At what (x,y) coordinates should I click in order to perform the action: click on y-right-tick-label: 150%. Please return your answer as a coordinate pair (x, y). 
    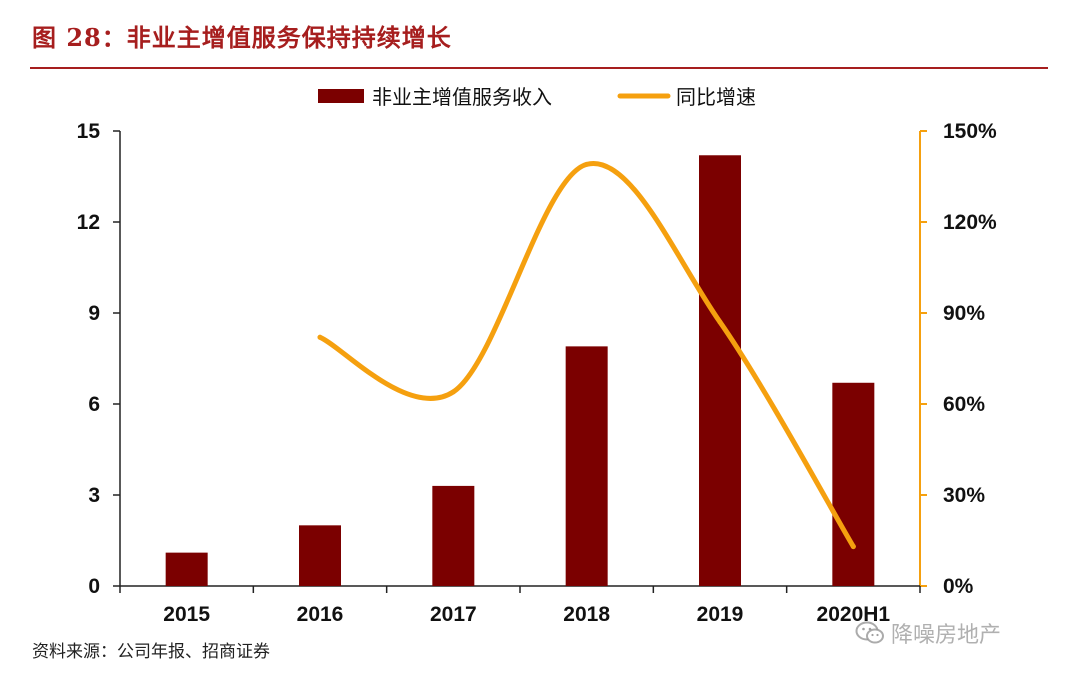
    Looking at the image, I should click on (970, 131).